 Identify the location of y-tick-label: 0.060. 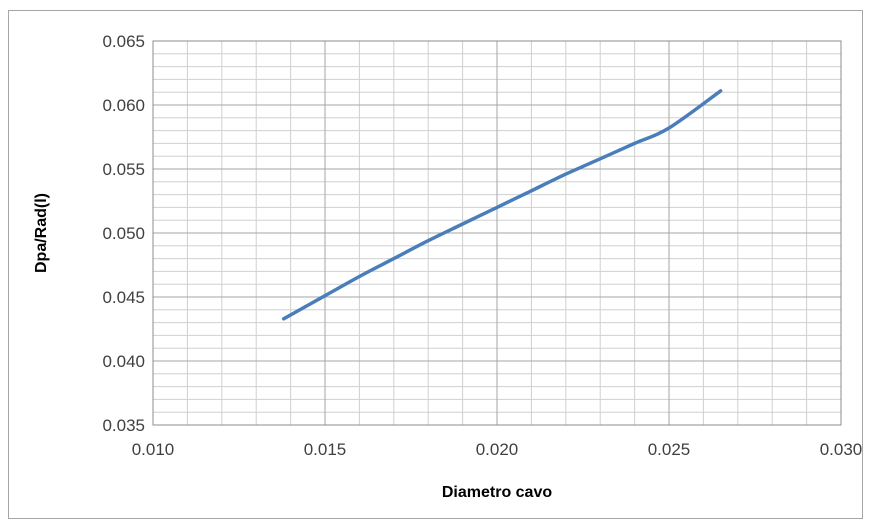
(123, 105).